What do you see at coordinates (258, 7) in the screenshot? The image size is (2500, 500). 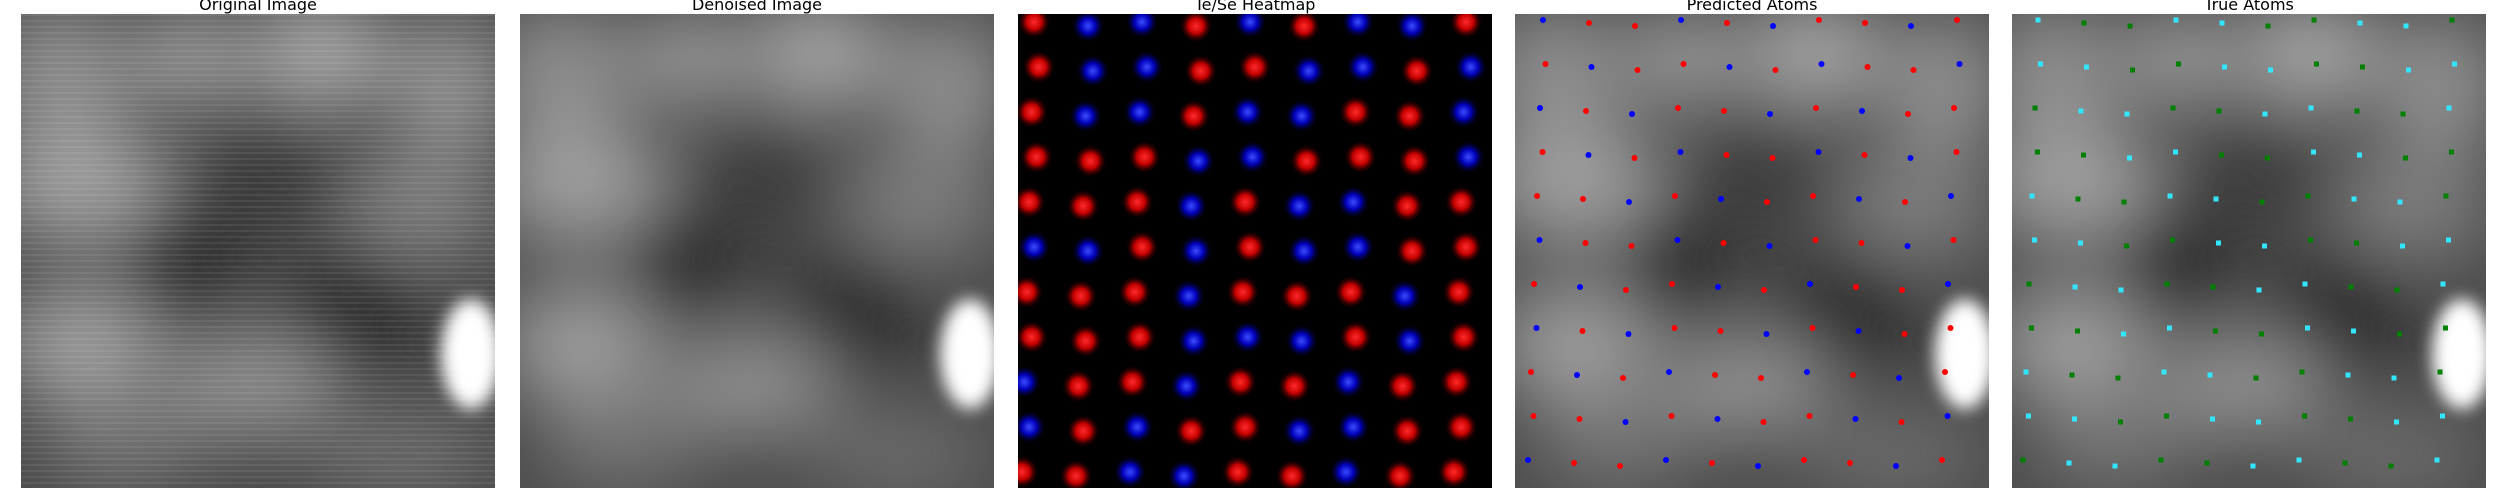 I see `panel-title-original: Original Image` at bounding box center [258, 7].